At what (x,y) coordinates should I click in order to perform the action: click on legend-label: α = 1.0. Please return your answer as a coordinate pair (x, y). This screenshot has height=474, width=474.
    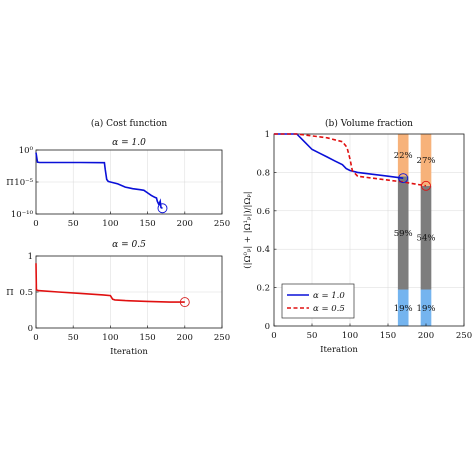
    Looking at the image, I should click on (329, 296).